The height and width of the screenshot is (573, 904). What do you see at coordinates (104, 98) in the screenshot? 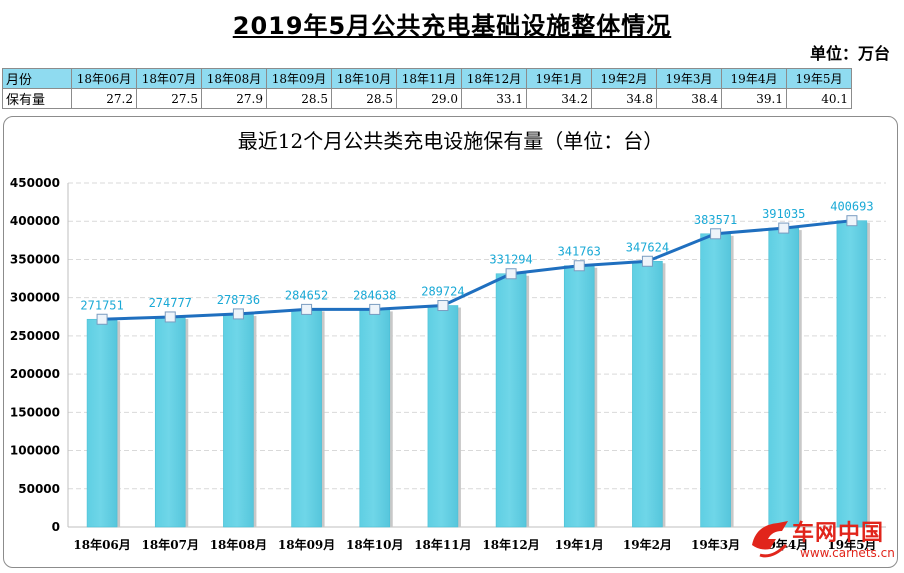
I see `table-cell-value: 27.2` at bounding box center [104, 98].